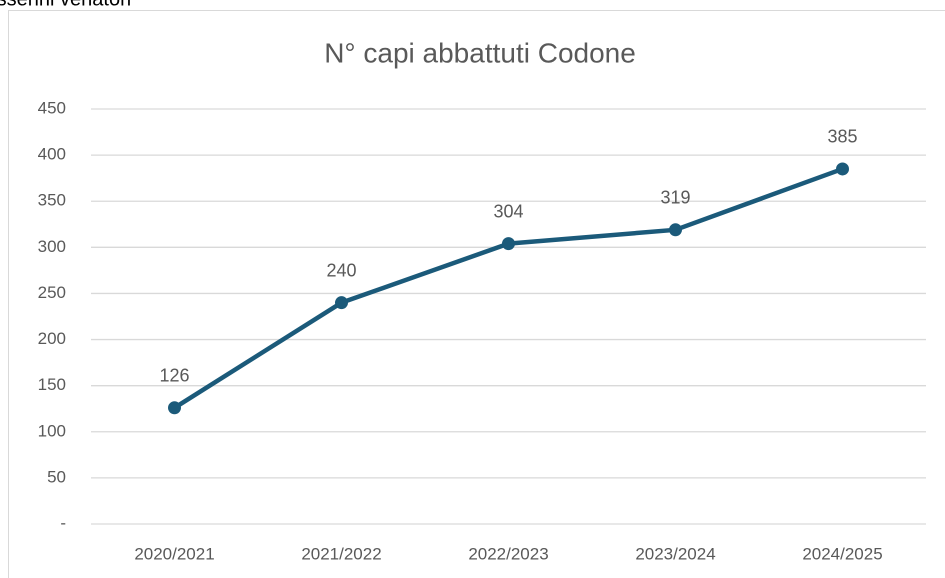 This screenshot has height=578, width=945. Describe the element at coordinates (65, 5) in the screenshot. I see `caption: tesserini venatori` at that location.